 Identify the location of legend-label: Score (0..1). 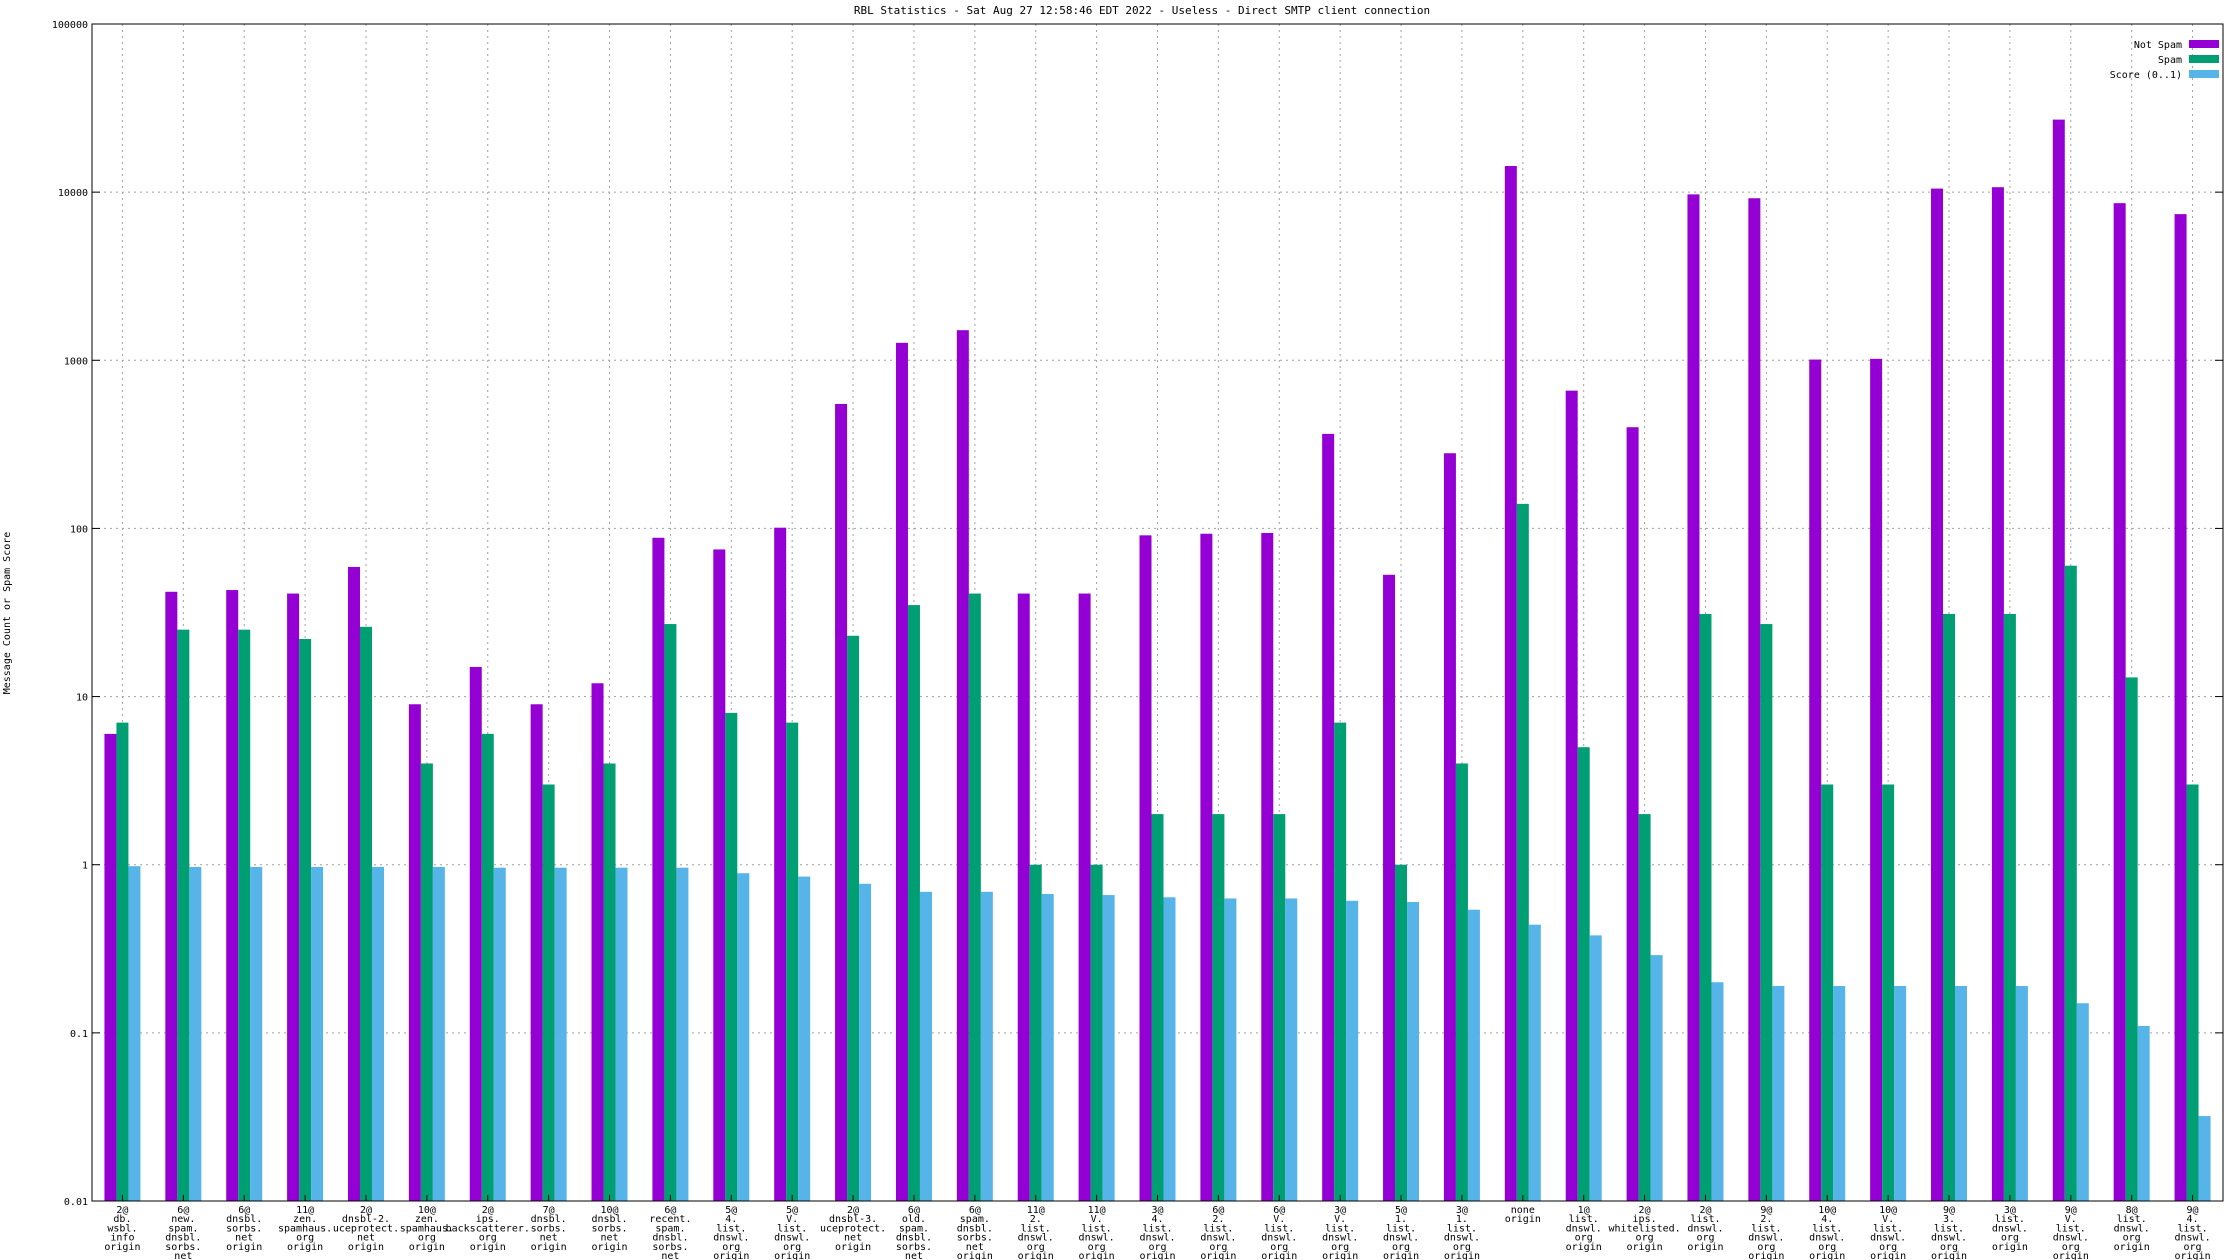
(2146, 75).